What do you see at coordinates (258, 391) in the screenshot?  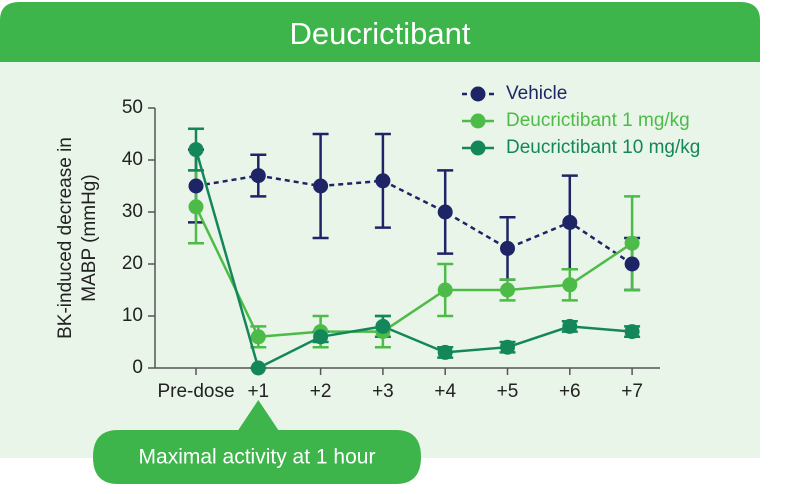 I see `x-tick-label: +1` at bounding box center [258, 391].